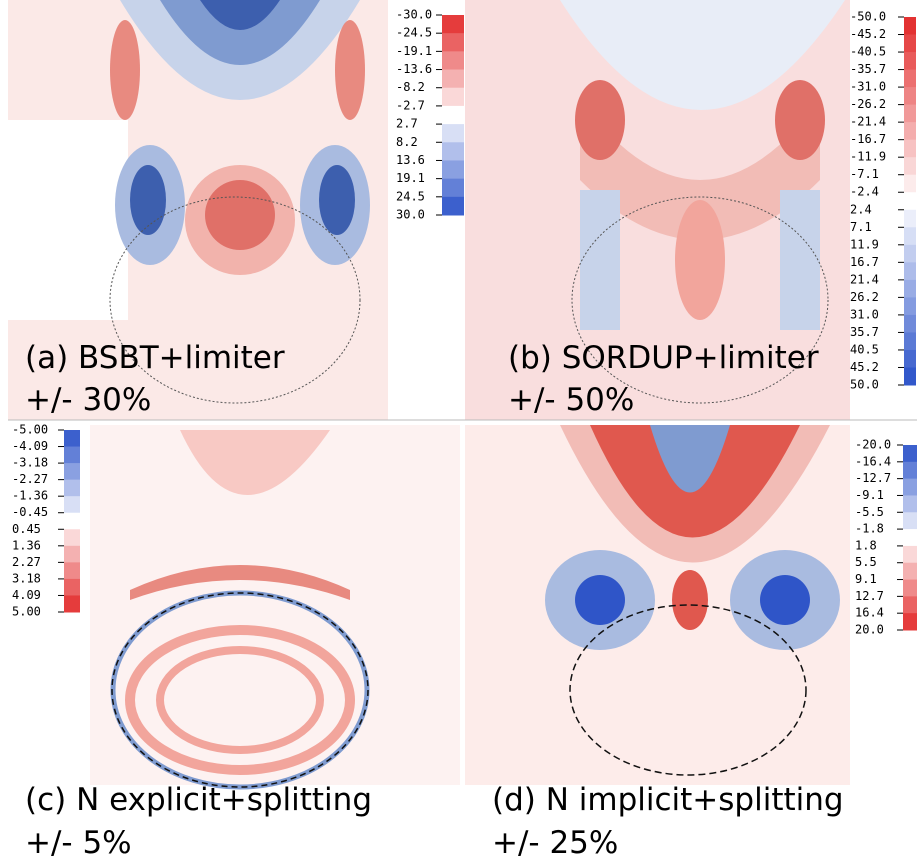 This screenshot has width=917, height=861. What do you see at coordinates (873, 478) in the screenshot?
I see `colorbar-label: -12.7` at bounding box center [873, 478].